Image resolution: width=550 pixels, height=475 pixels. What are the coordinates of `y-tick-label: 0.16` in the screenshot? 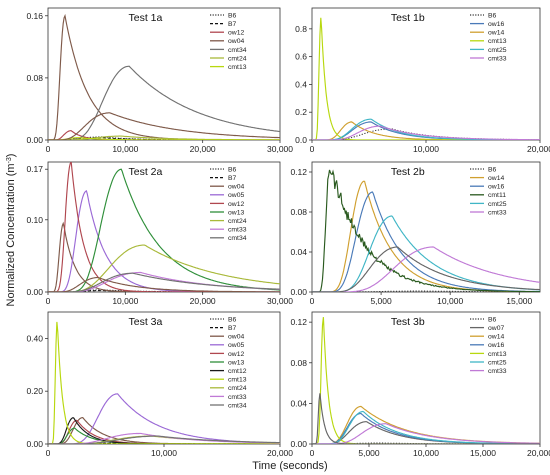 It's located at (34, 16).